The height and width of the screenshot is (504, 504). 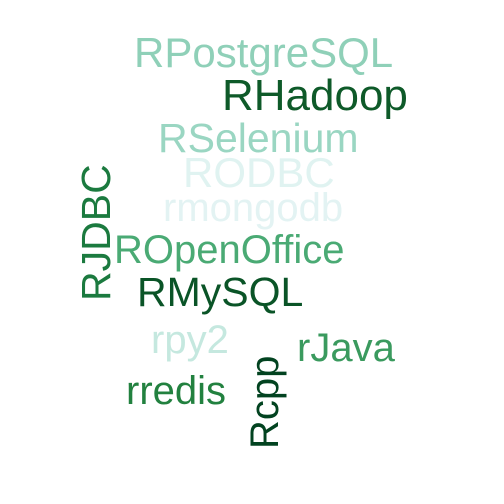 What do you see at coordinates (220, 292) in the screenshot?
I see `word-rmysql: RMySQL` at bounding box center [220, 292].